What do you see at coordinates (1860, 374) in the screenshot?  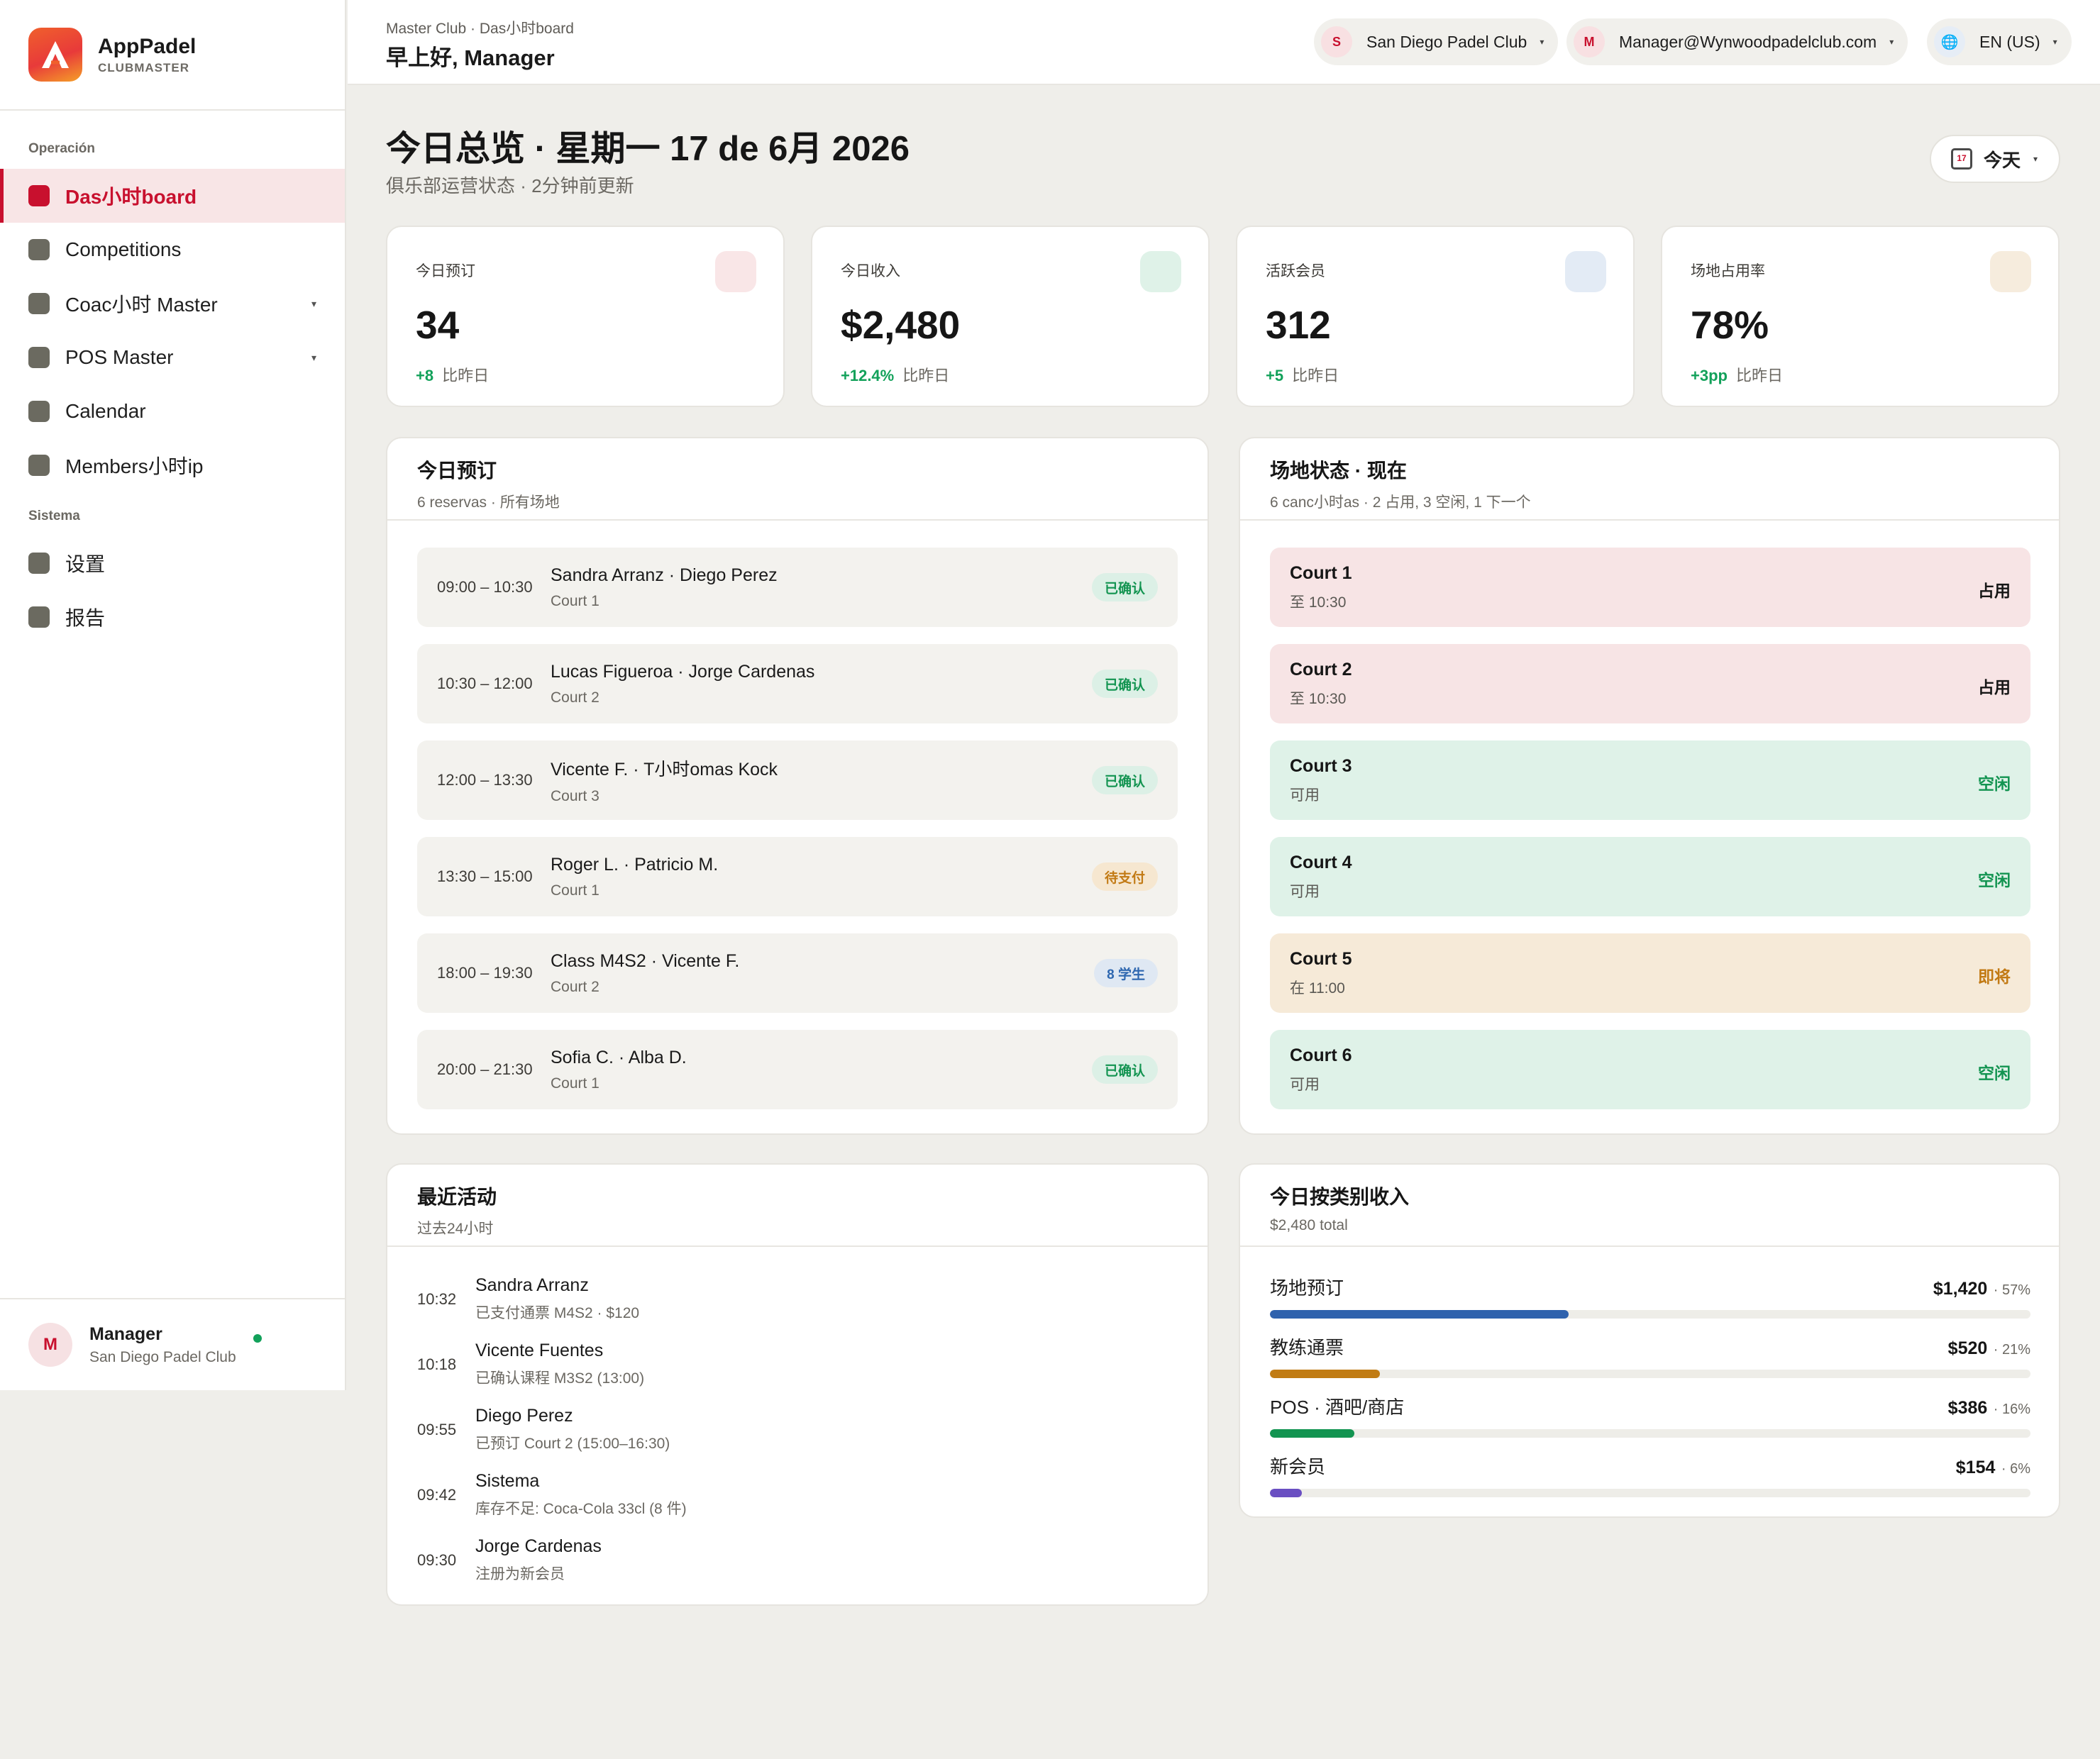 I see `kpi-delta: +3pp 比昨日` at bounding box center [1860, 374].